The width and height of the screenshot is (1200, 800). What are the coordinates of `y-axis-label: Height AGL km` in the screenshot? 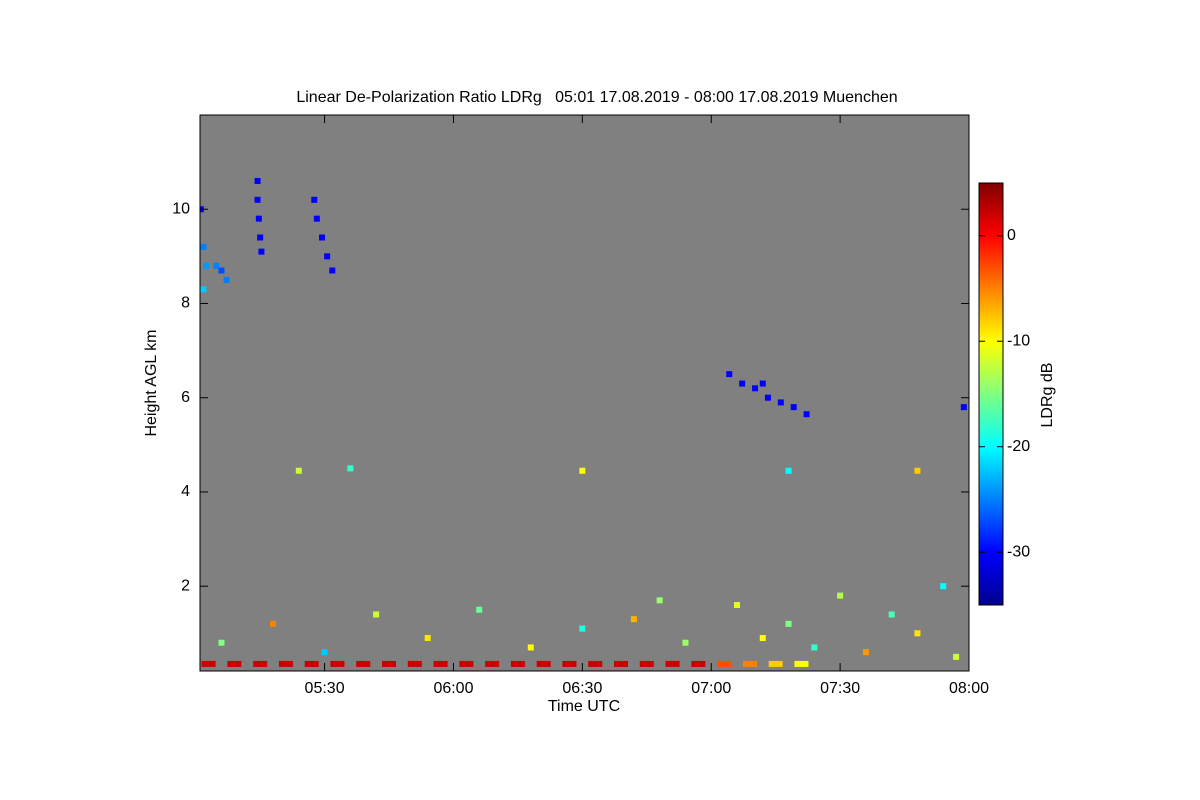 It's located at (151, 382).